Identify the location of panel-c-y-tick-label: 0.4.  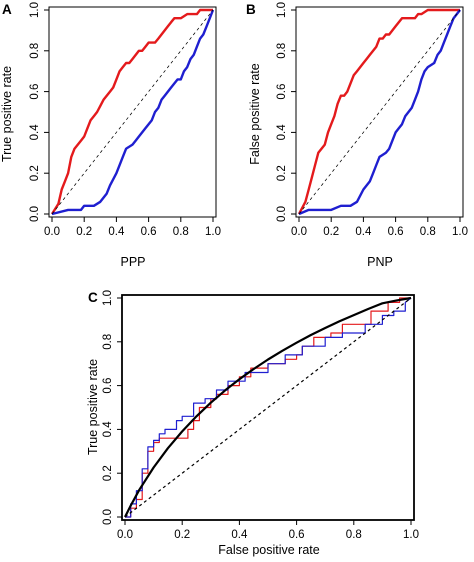
(108, 429).